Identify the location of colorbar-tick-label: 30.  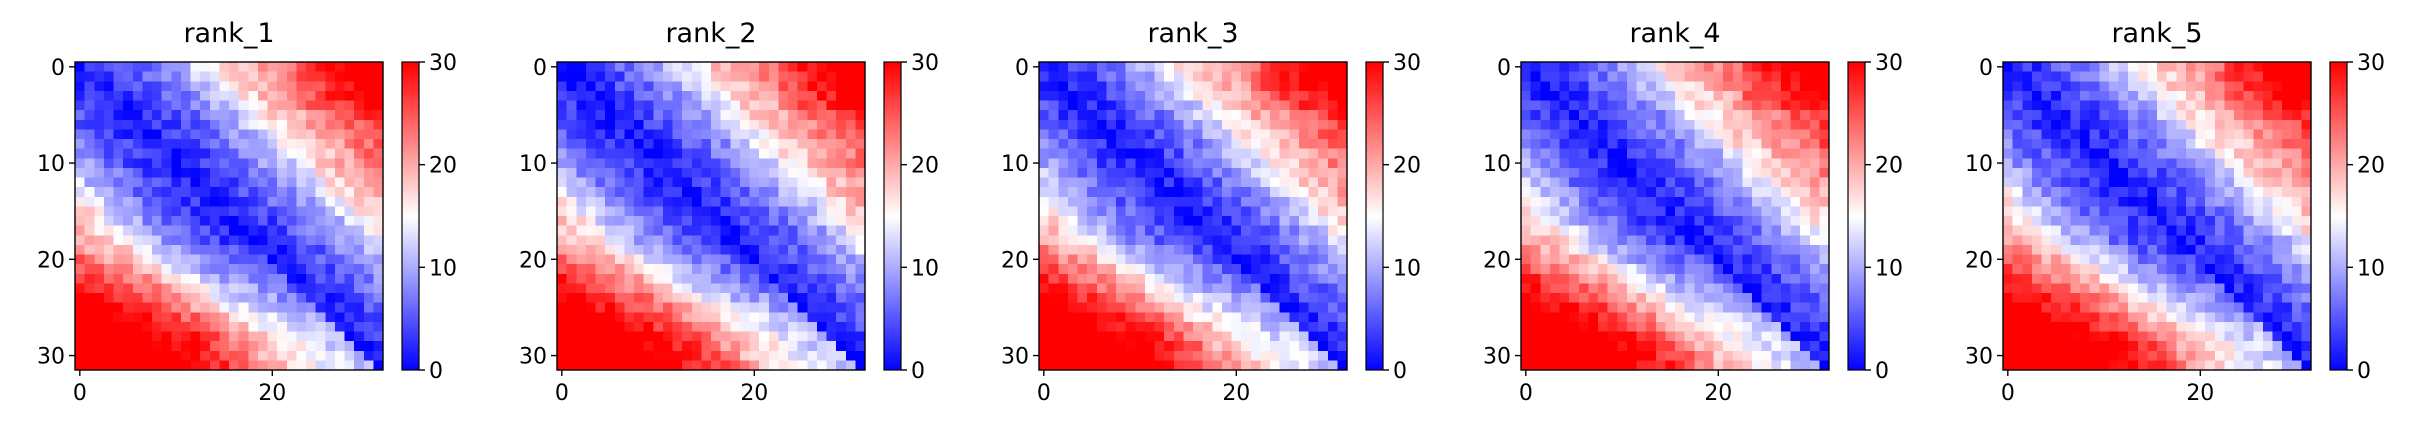
(925, 63).